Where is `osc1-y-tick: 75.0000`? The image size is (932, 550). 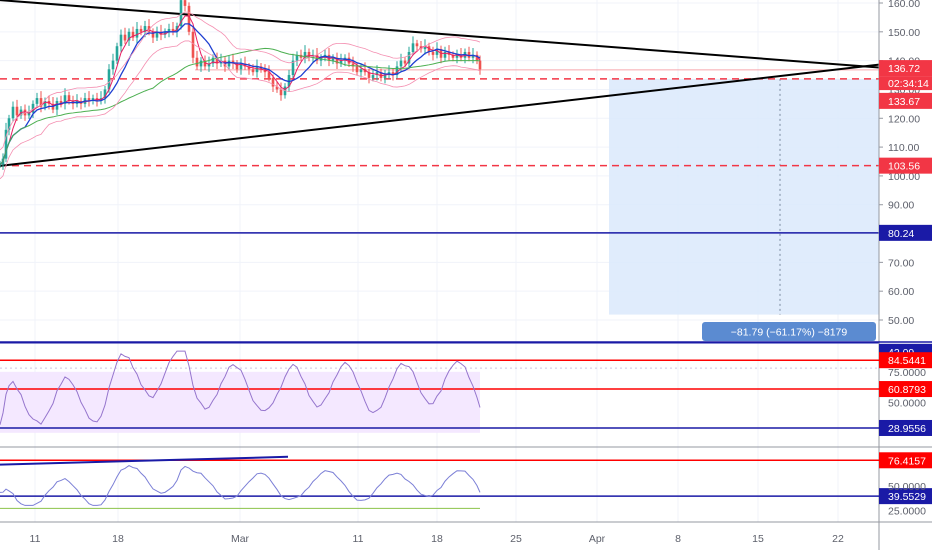 osc1-y-tick: 75.0000 is located at coordinates (907, 373).